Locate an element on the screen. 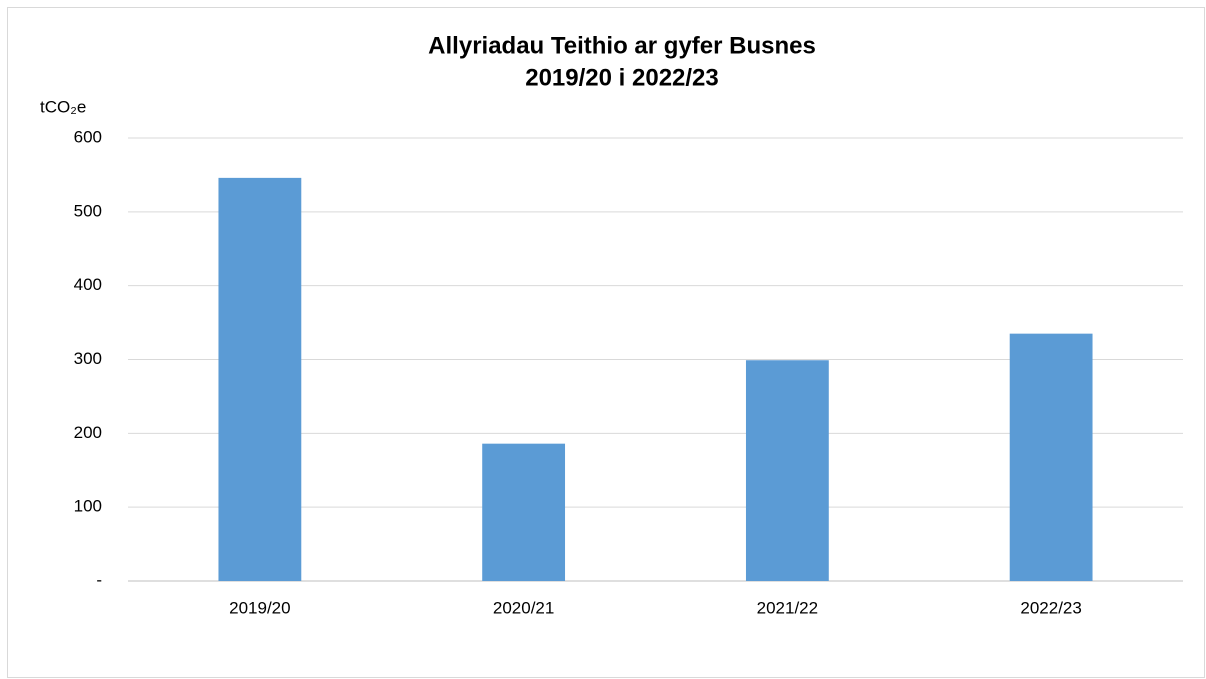  y-tick-label: - is located at coordinates (99, 579).